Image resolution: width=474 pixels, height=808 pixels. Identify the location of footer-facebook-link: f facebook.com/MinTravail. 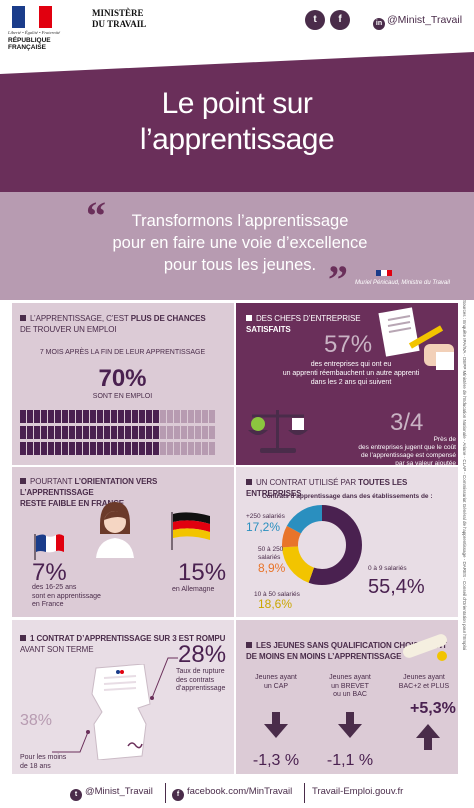
(232, 793).